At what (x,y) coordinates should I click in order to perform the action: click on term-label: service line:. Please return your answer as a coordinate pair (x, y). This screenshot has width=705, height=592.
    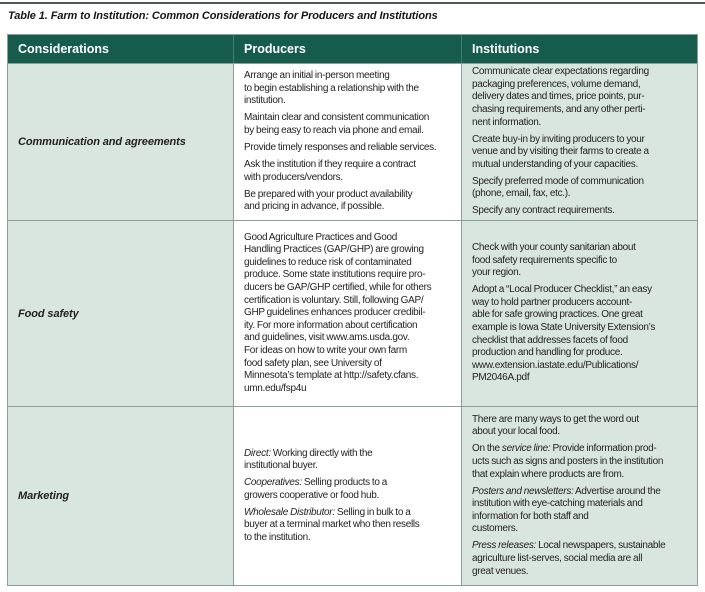
    Looking at the image, I should click on (526, 449).